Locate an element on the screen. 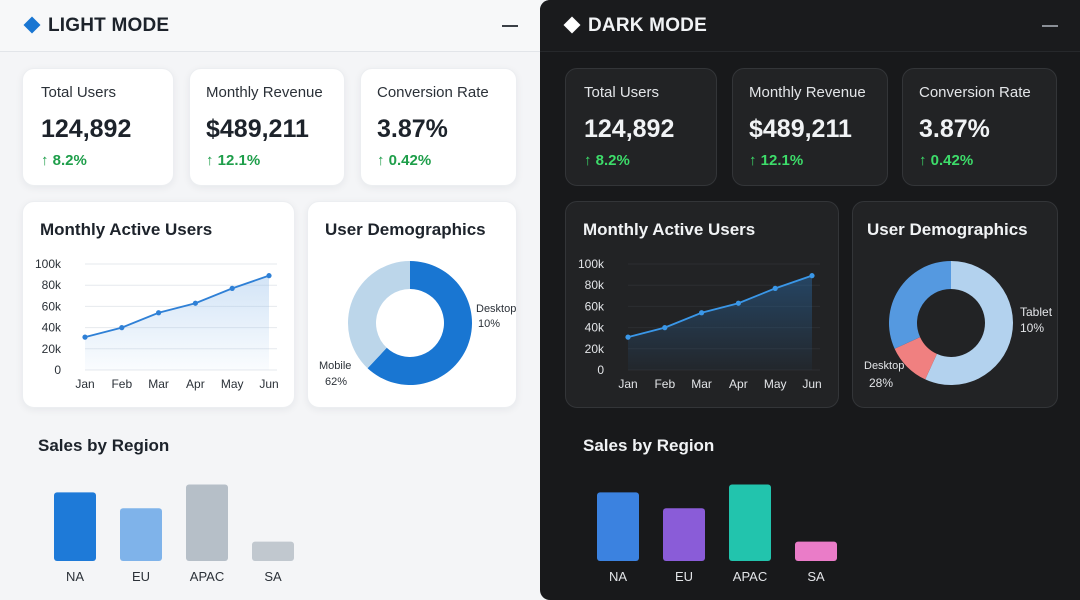 This screenshot has width=1080, height=600. donut-chart is located at coordinates (410, 323).